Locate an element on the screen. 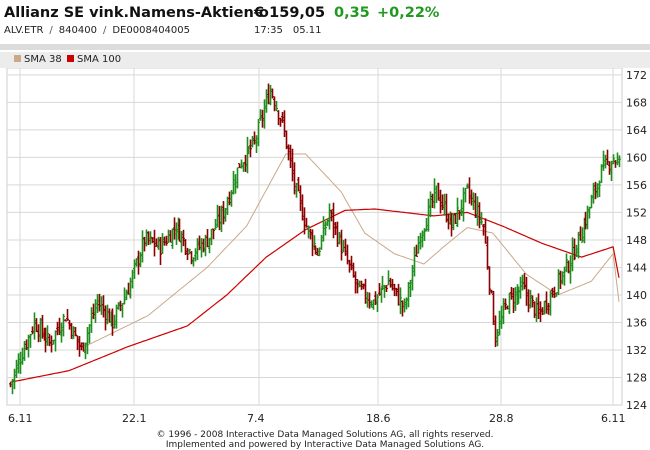 This screenshot has height=450, width=650. y-tick-label: 132 is located at coordinates (636, 350).